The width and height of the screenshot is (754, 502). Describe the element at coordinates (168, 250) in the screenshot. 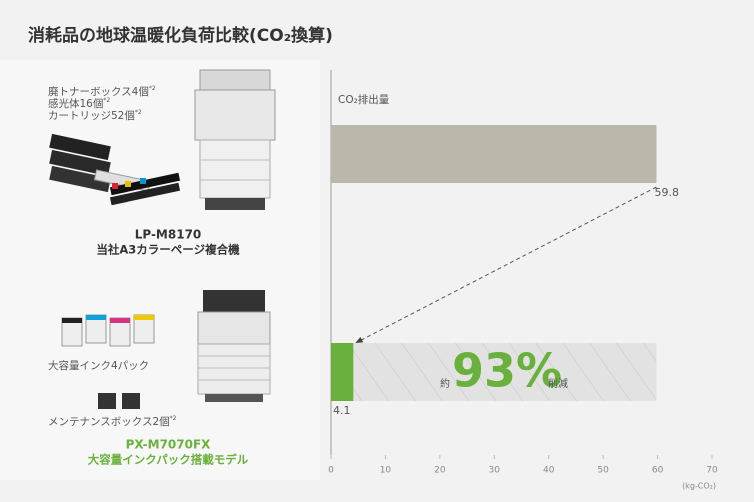

I see `model-description: 当社A3カラーページ複合機` at that location.